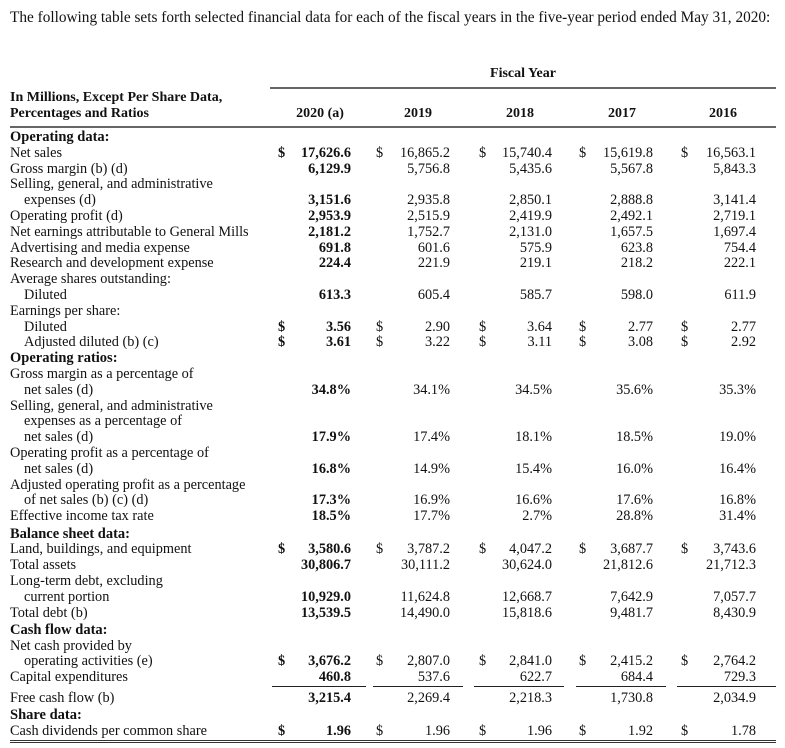 The width and height of the screenshot is (785, 748). I want to click on cell-2020: 17.3%, so click(331, 500).